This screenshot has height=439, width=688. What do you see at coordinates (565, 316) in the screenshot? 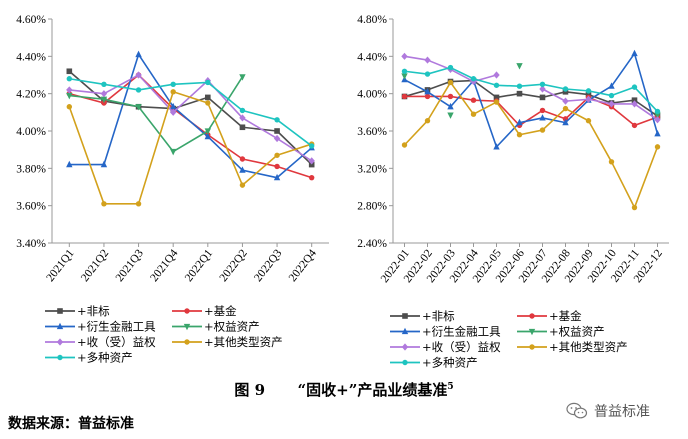
I see `legend-label: +基金` at bounding box center [565, 316].